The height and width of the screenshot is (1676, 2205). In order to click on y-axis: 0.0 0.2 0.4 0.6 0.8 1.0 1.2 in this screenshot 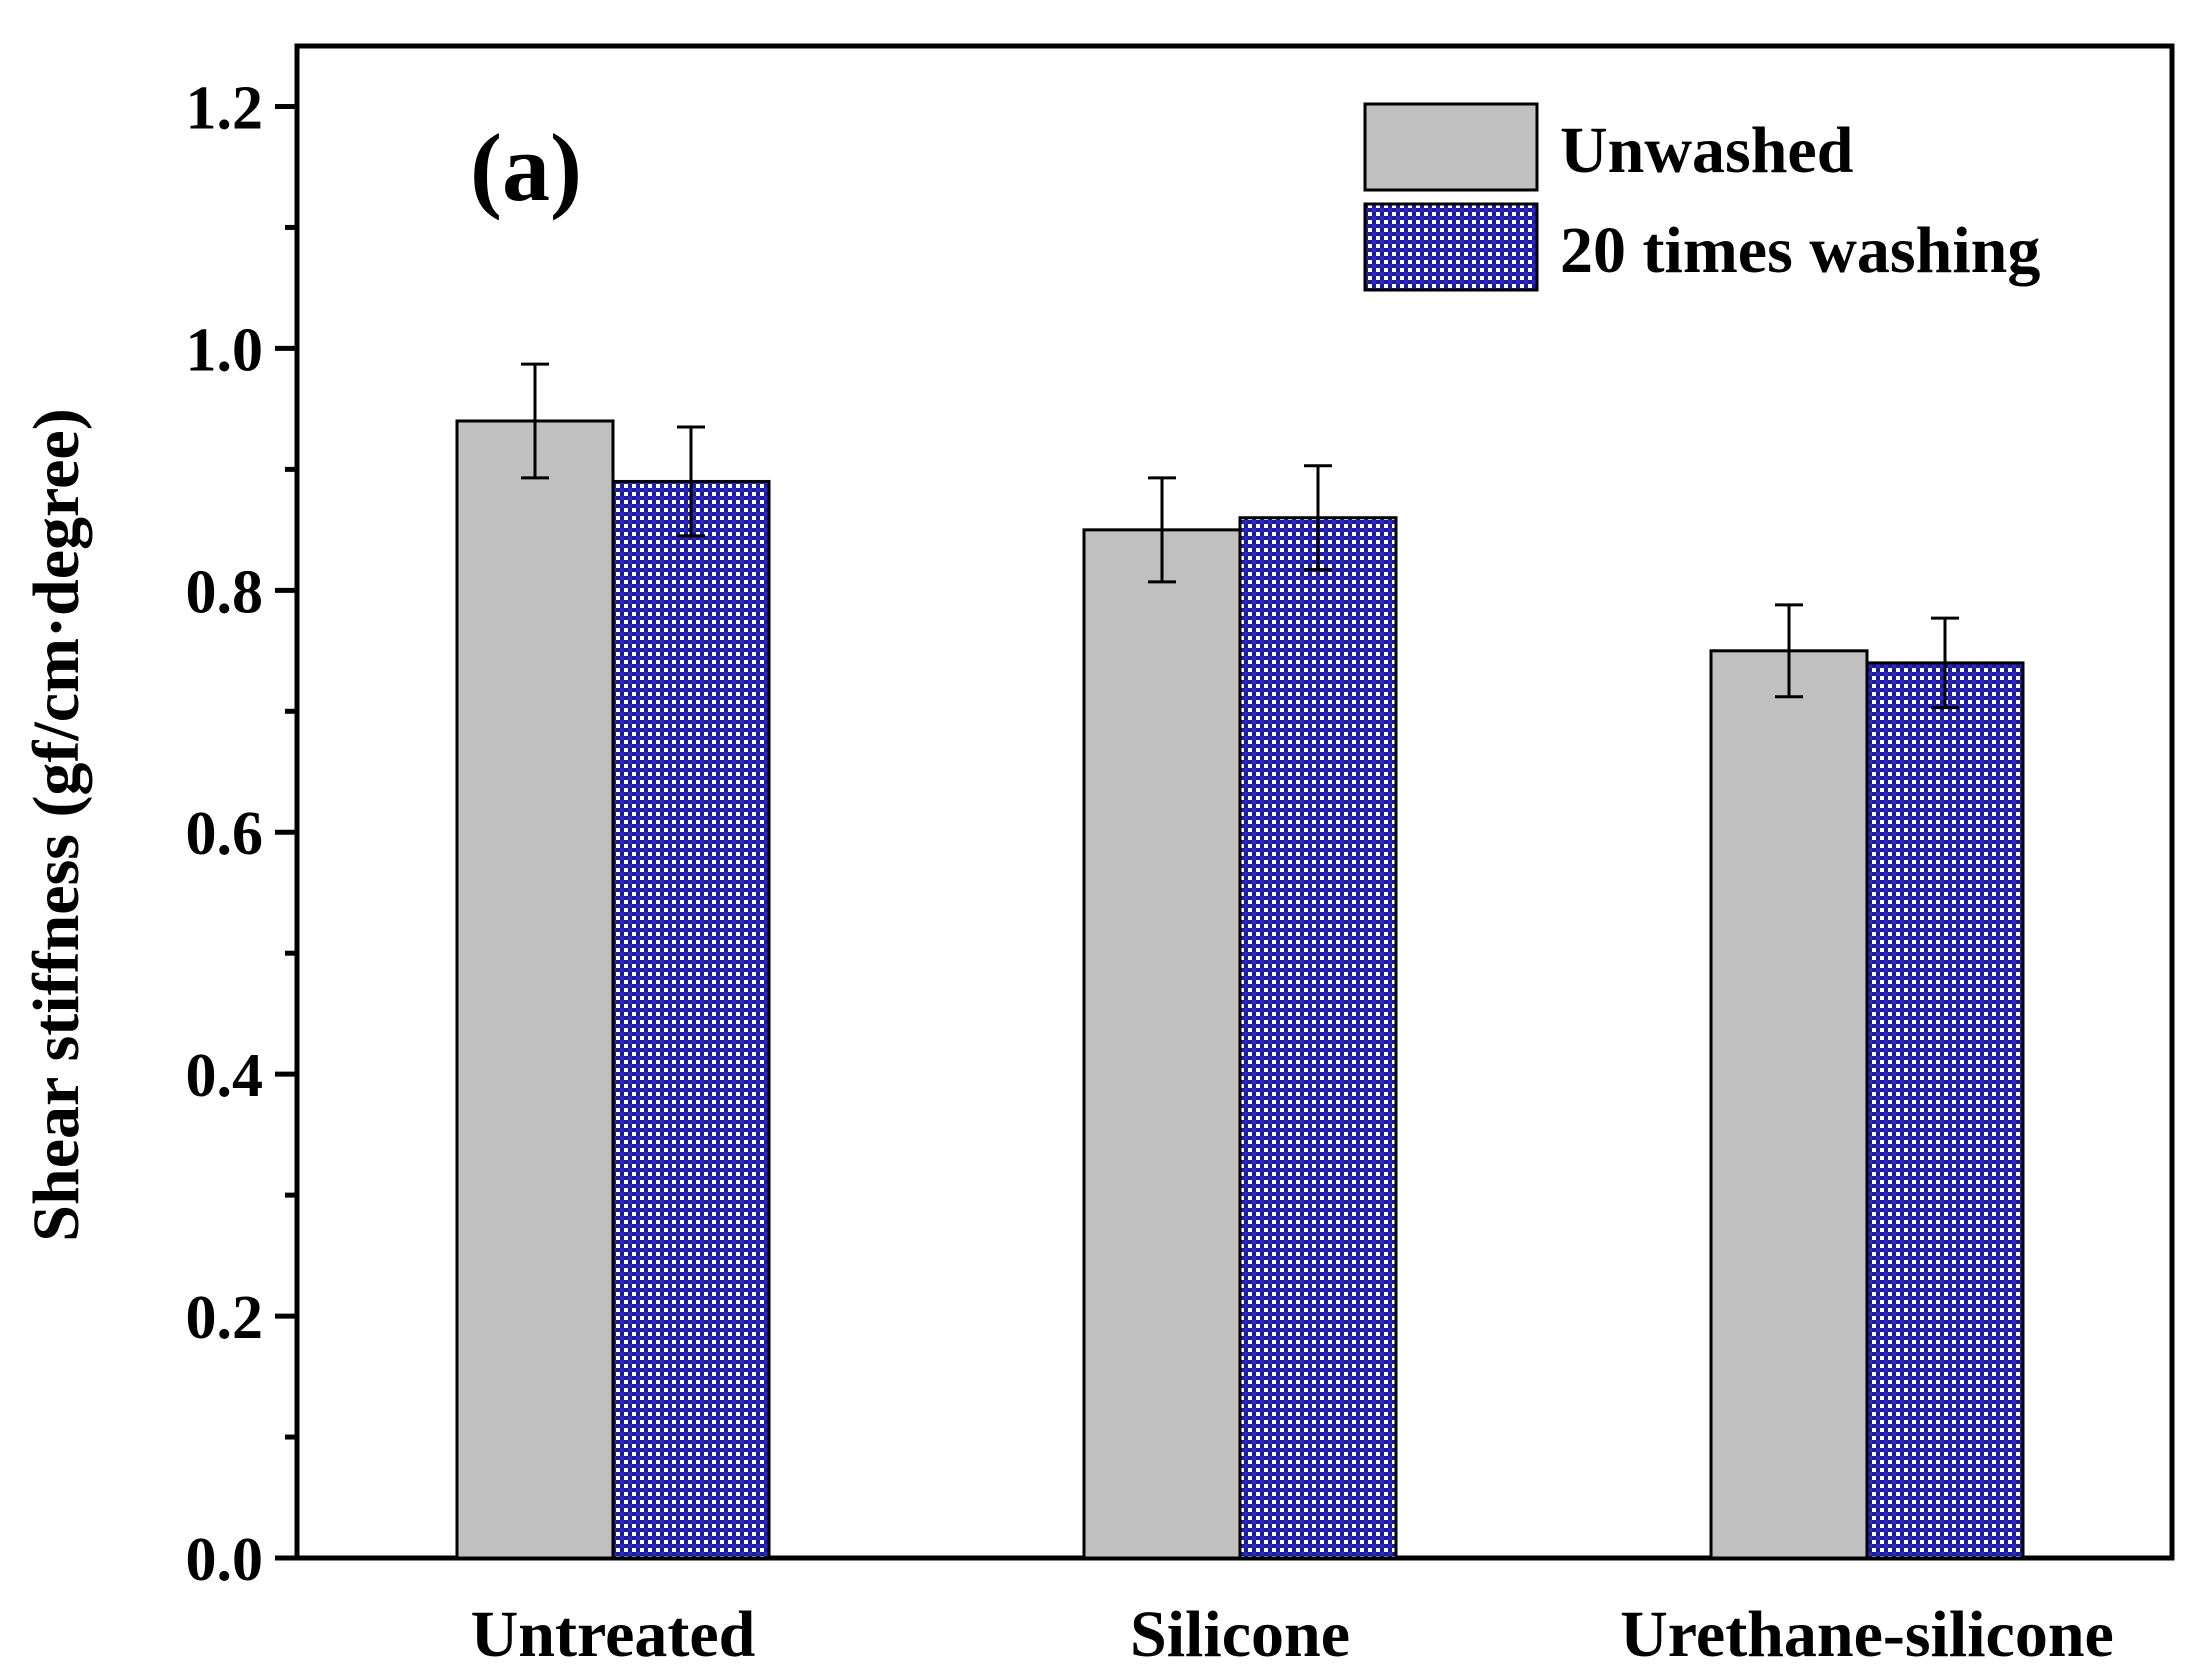, I will do `click(241, 834)`.